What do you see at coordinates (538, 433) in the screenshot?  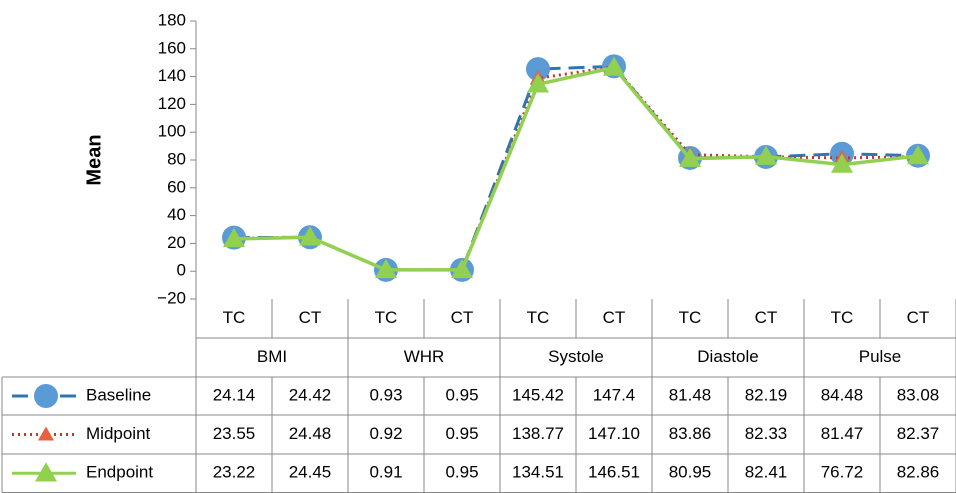 I see `table-value: 138.77` at bounding box center [538, 433].